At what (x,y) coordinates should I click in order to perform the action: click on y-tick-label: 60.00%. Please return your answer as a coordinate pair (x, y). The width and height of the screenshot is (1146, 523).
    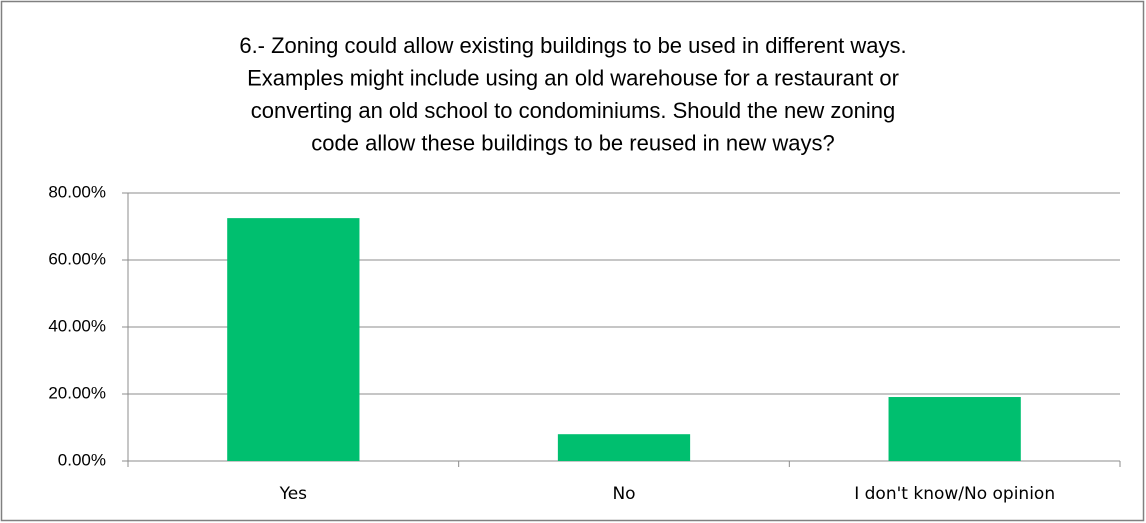
    Looking at the image, I should click on (77, 258).